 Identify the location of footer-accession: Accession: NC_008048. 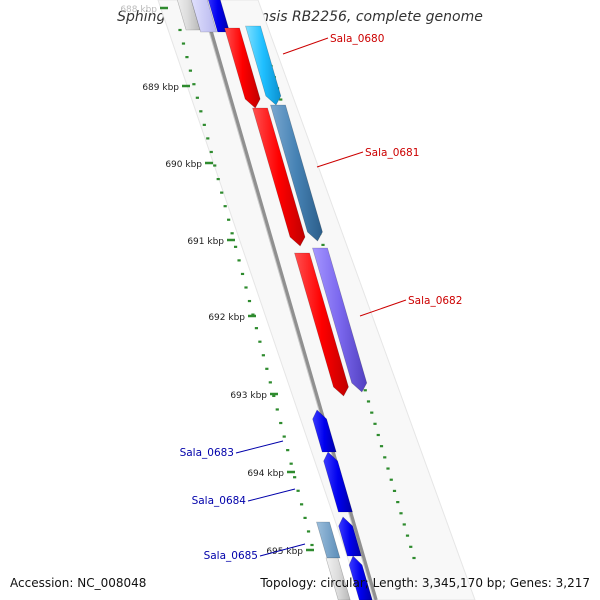
(78, 583).